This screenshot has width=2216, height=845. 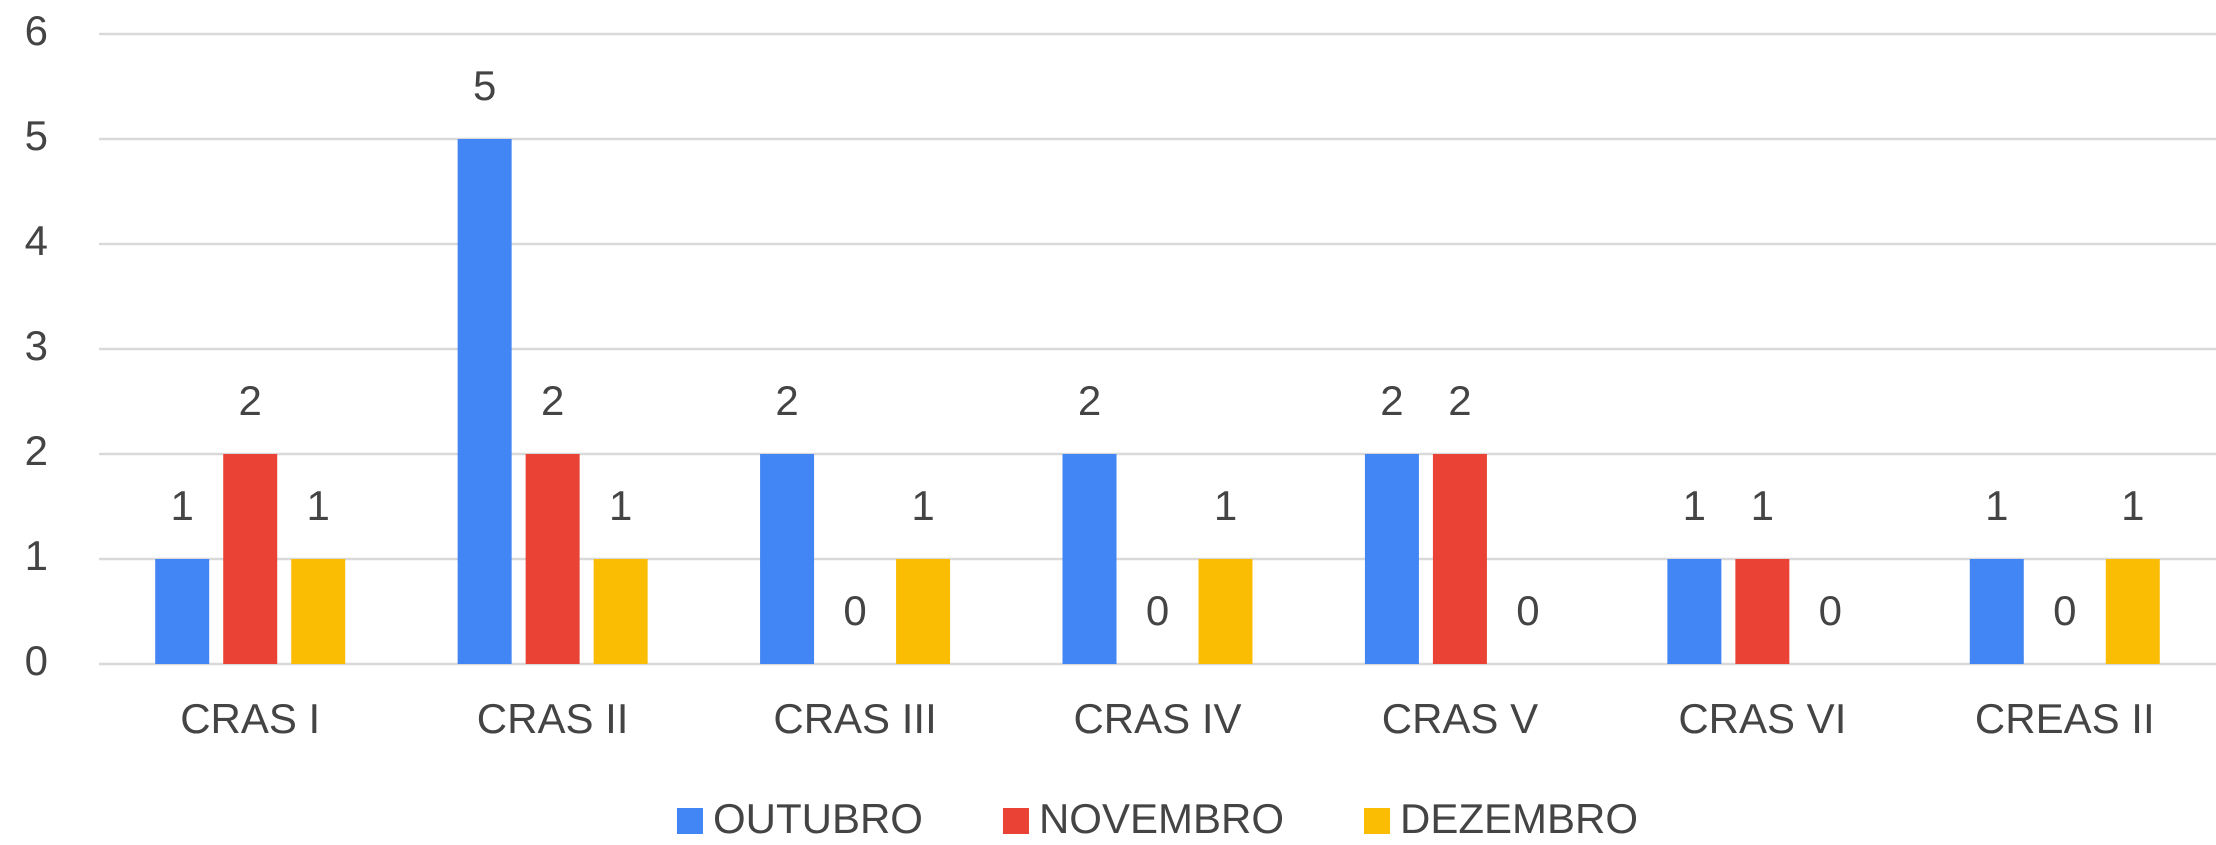 What do you see at coordinates (1762, 718) in the screenshot?
I see `x-tick-label: CRAS VI` at bounding box center [1762, 718].